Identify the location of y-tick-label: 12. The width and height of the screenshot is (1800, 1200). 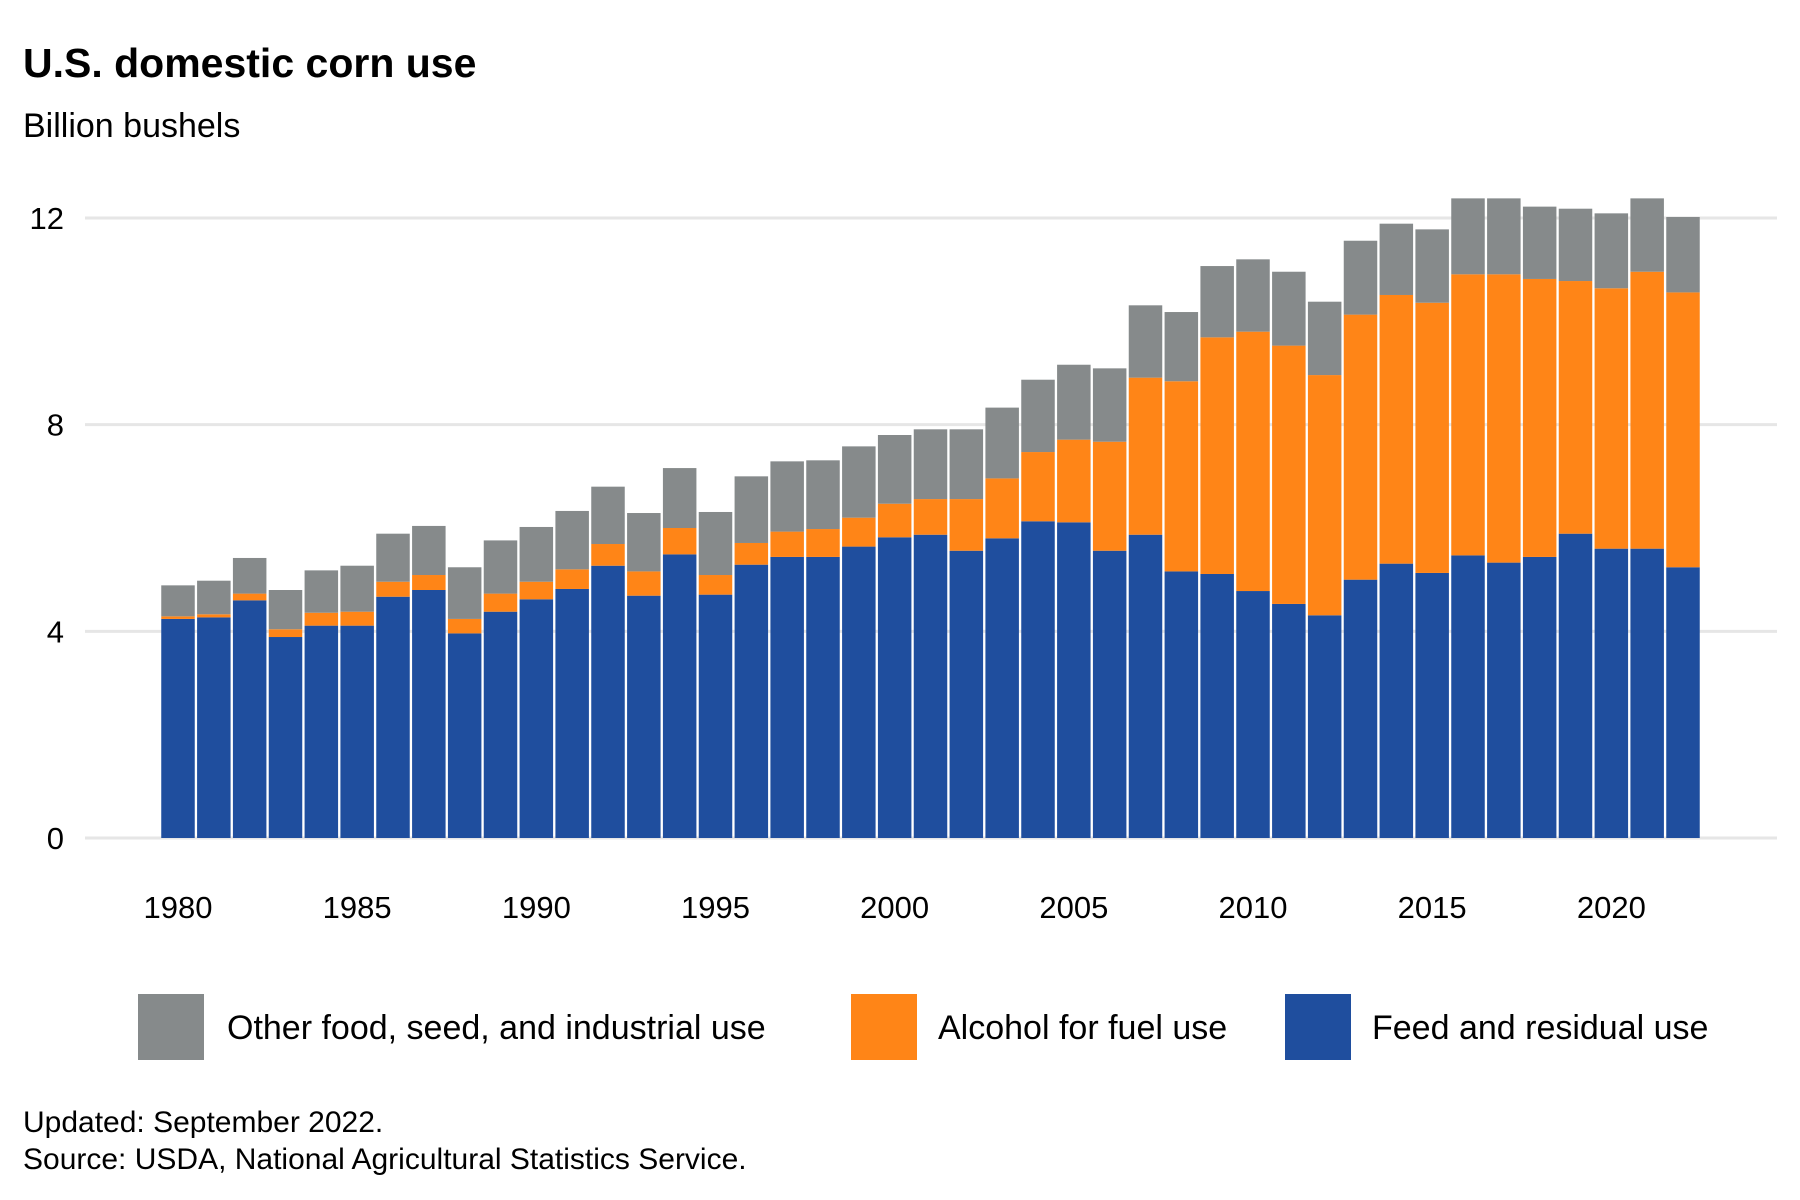
(47, 218).